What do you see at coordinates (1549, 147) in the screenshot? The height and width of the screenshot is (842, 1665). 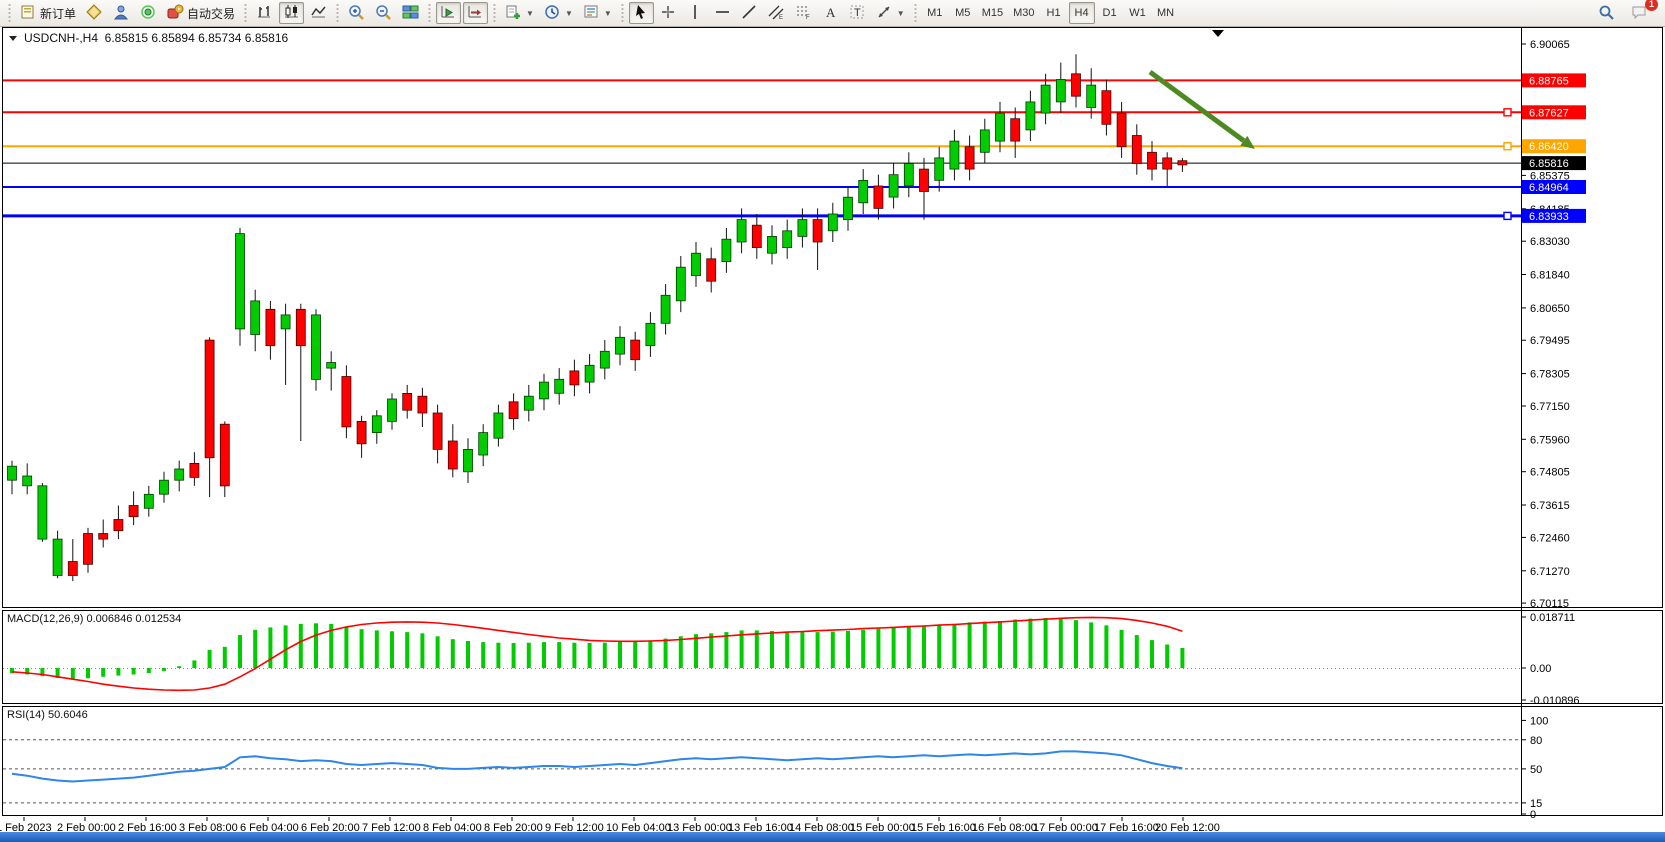 I see `price-badge-label: 6.86420` at bounding box center [1549, 147].